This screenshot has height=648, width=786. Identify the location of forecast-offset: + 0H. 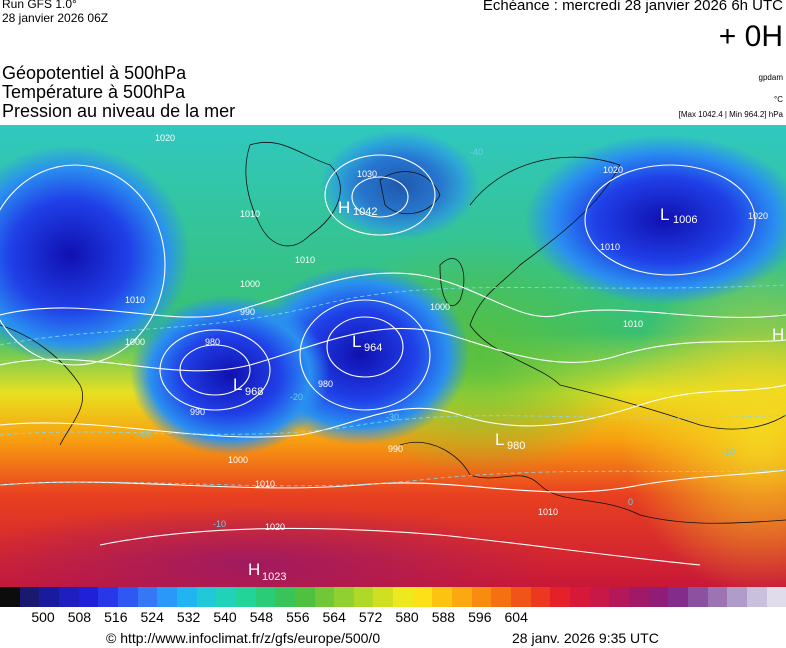
(750, 36).